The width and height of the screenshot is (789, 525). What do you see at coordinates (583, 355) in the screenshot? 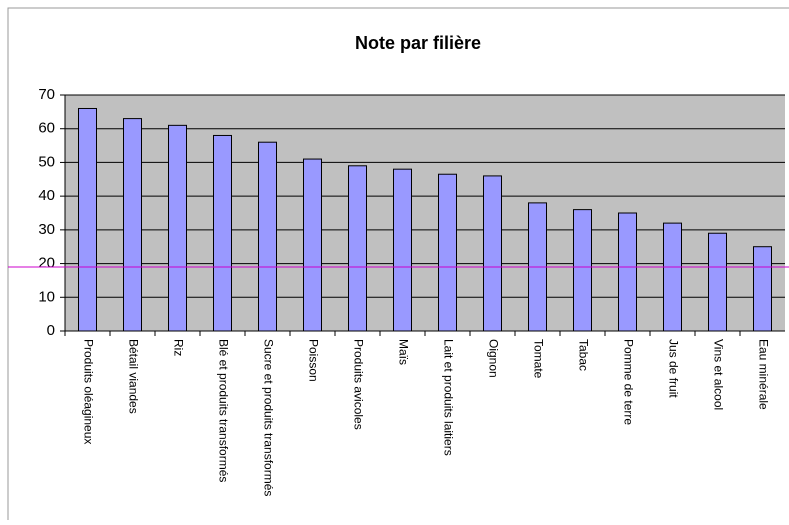
I see `x-tick-label: Tabac` at bounding box center [583, 355].